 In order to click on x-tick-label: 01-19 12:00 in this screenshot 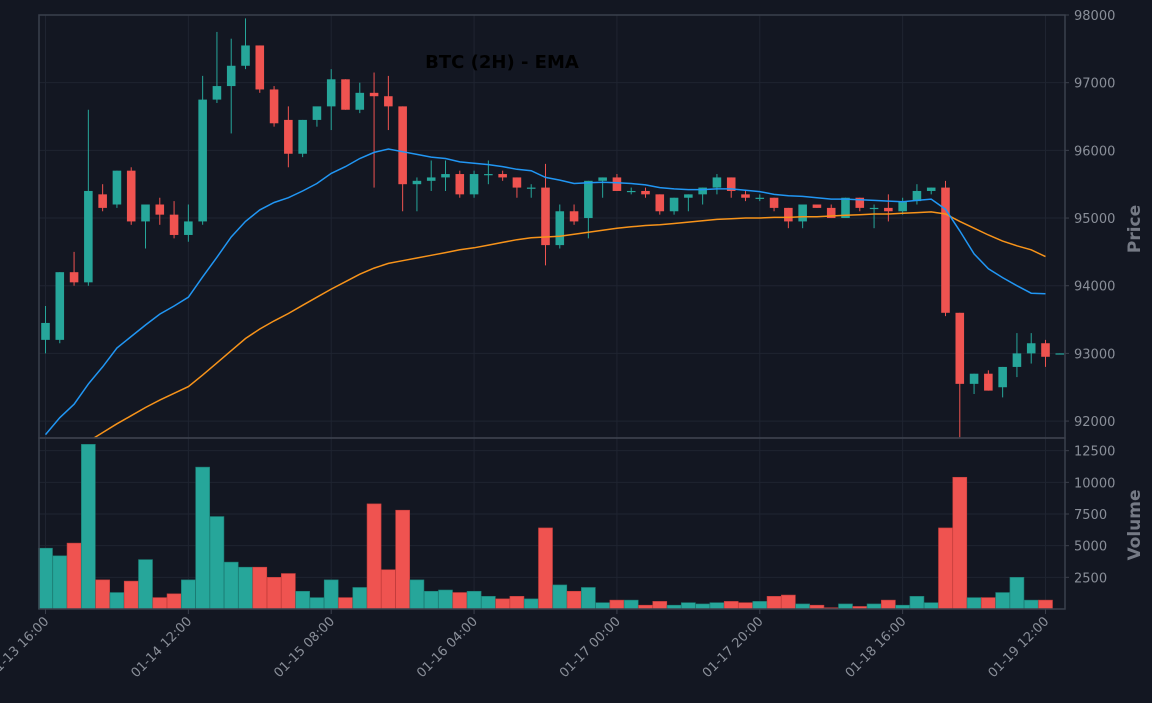, I will do `click(1019, 647)`.